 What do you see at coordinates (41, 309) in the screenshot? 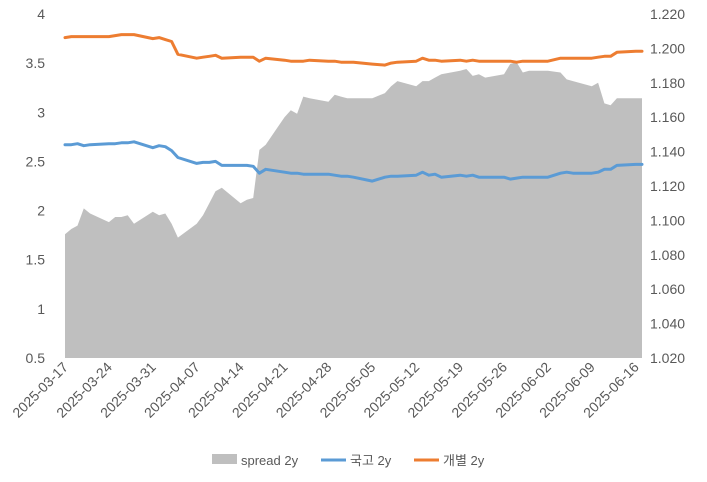
I see `left-axis-tick-label: 1` at bounding box center [41, 309].